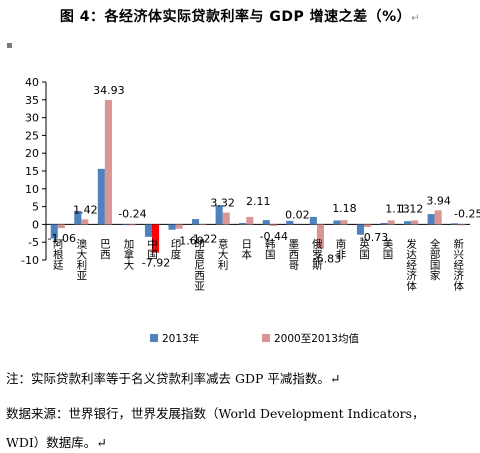 The image size is (480, 453). Describe the element at coordinates (467, 213) in the screenshot. I see `data-label: -0.25` at that location.